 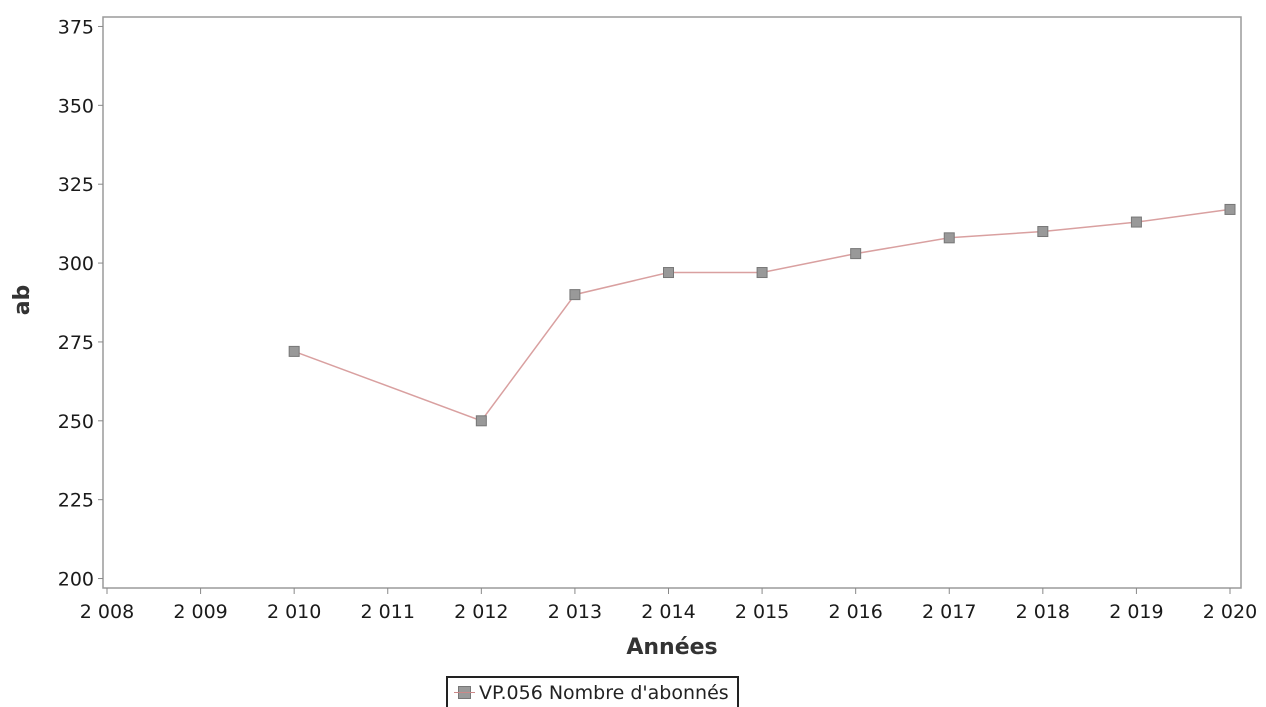 I want to click on y-tick-label: 275, so click(x=76, y=343).